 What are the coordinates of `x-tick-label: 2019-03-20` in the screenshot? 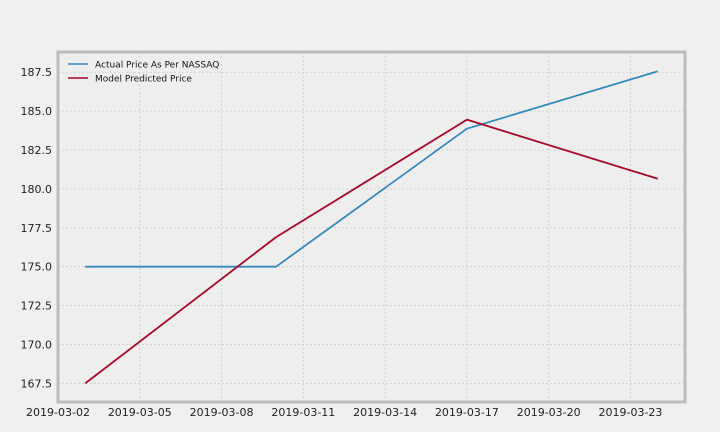 It's located at (549, 412).